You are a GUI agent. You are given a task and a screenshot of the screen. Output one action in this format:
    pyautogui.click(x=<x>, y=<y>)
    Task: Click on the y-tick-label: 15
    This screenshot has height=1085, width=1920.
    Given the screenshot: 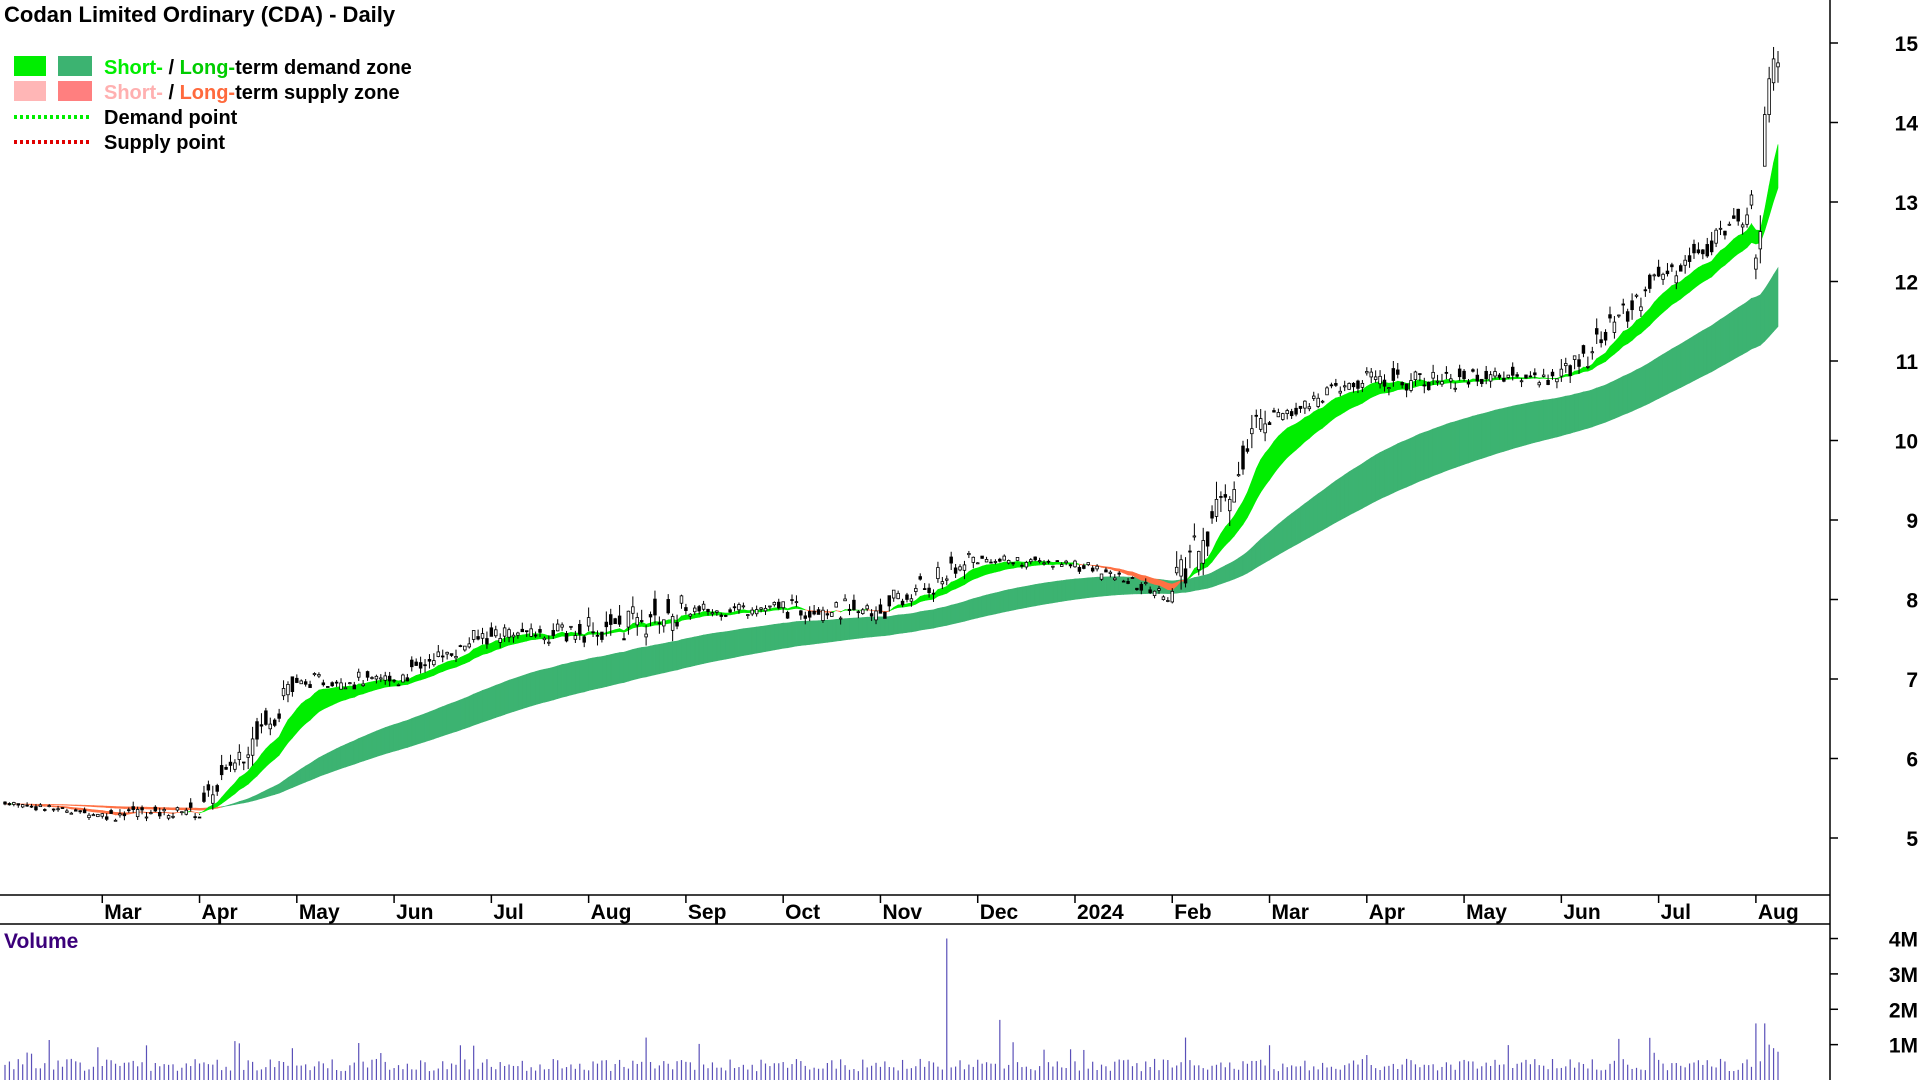 What is the action you would take?
    pyautogui.click(x=1907, y=44)
    